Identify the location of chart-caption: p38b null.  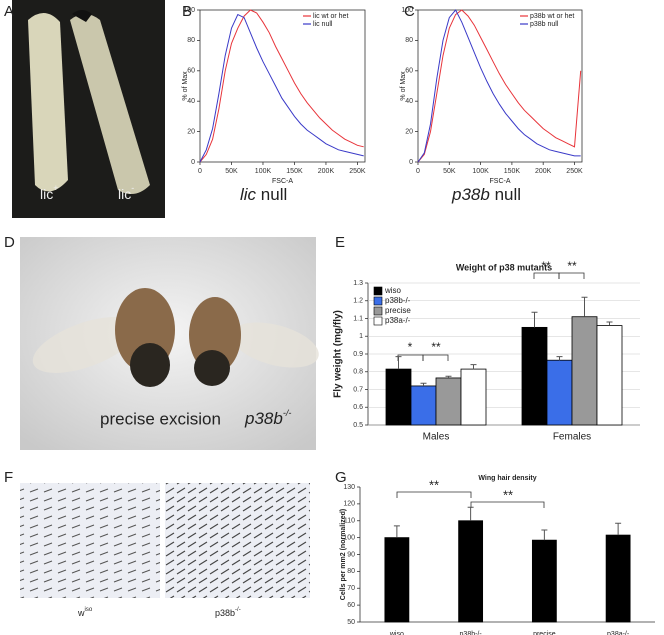
(486, 194).